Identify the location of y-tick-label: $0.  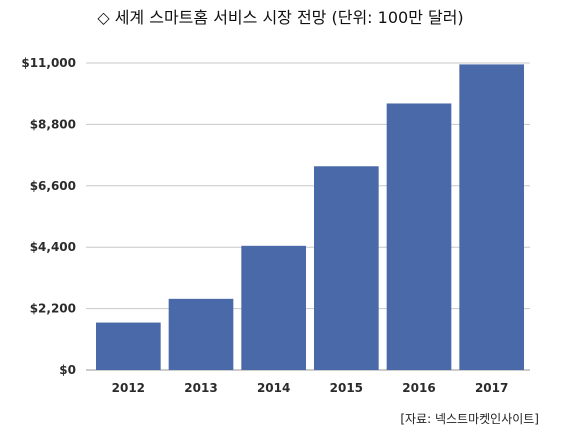
(67, 370).